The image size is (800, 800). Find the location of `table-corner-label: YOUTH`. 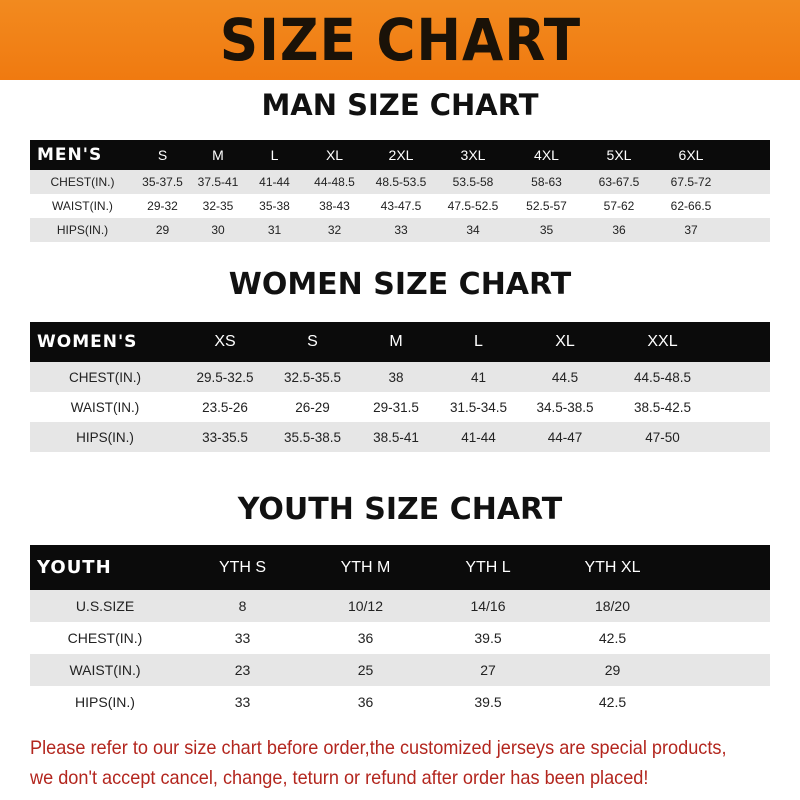

table-corner-label: YOUTH is located at coordinates (74, 567).